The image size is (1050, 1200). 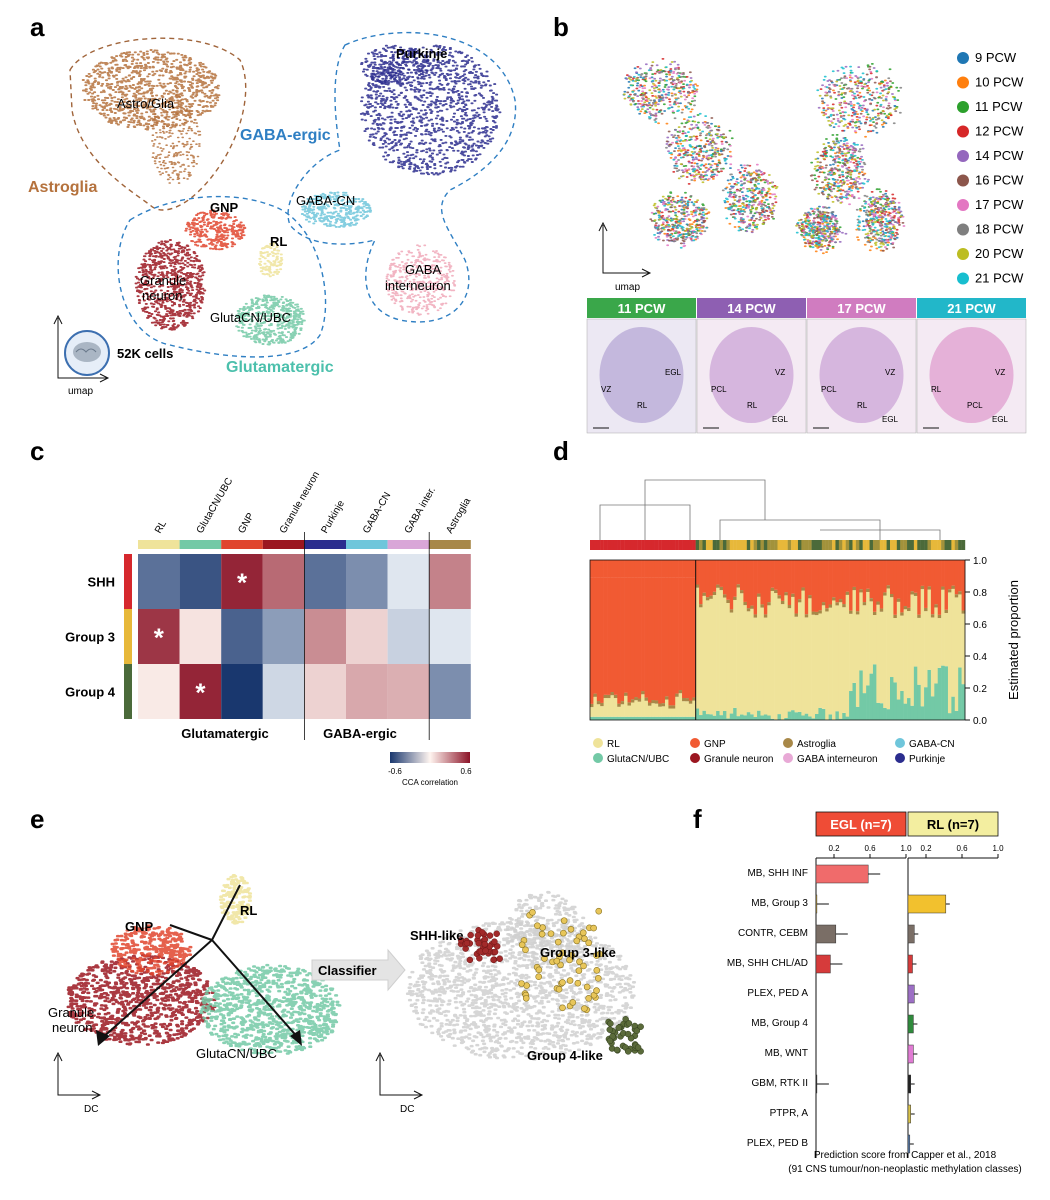 What do you see at coordinates (642, 405) in the screenshot?
I see `histology-label-0-2: RL` at bounding box center [642, 405].